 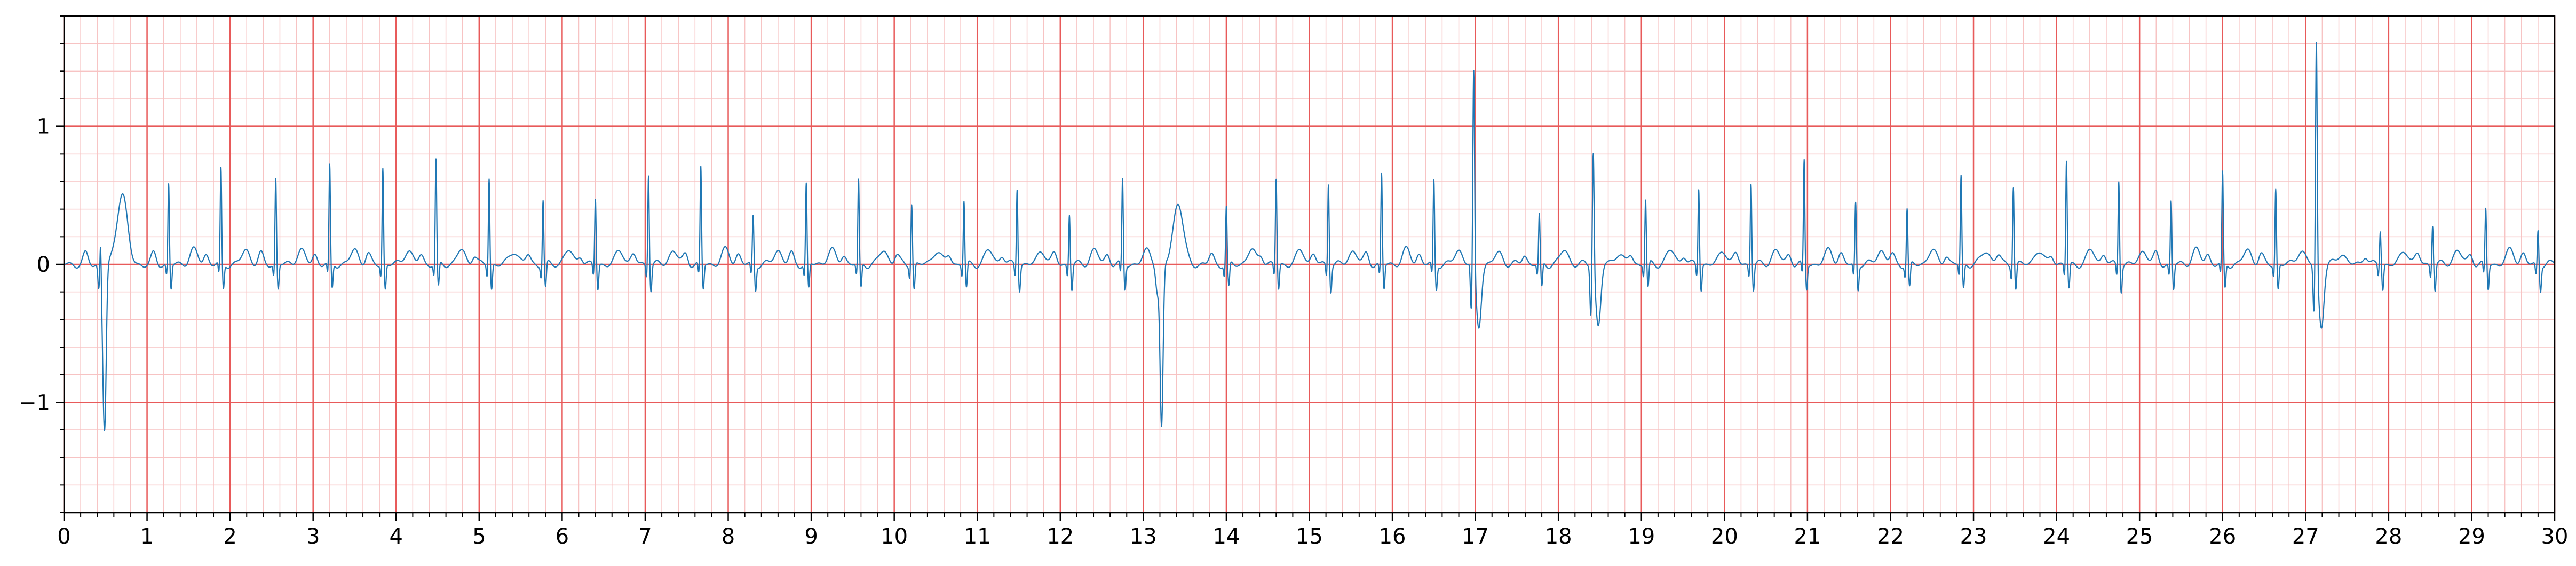 What do you see at coordinates (2222, 536) in the screenshot?
I see `x-tick-label: 26` at bounding box center [2222, 536].